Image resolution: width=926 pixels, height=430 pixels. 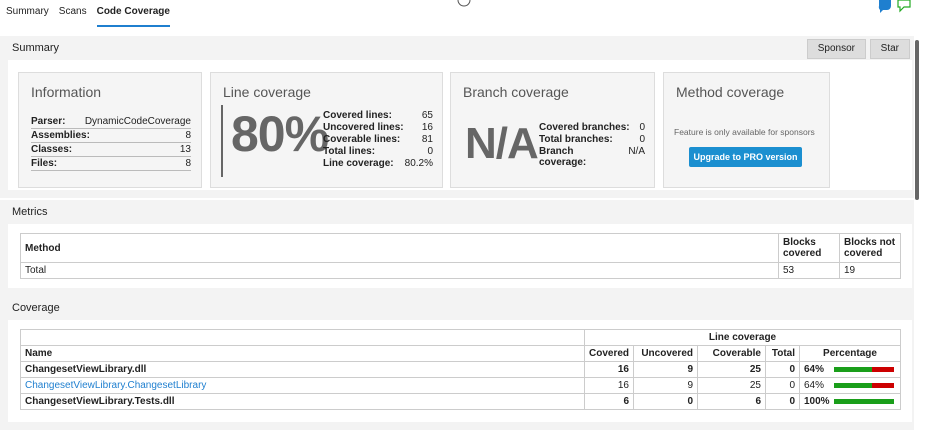 I want to click on coverable-cell: 25, so click(x=731, y=385).